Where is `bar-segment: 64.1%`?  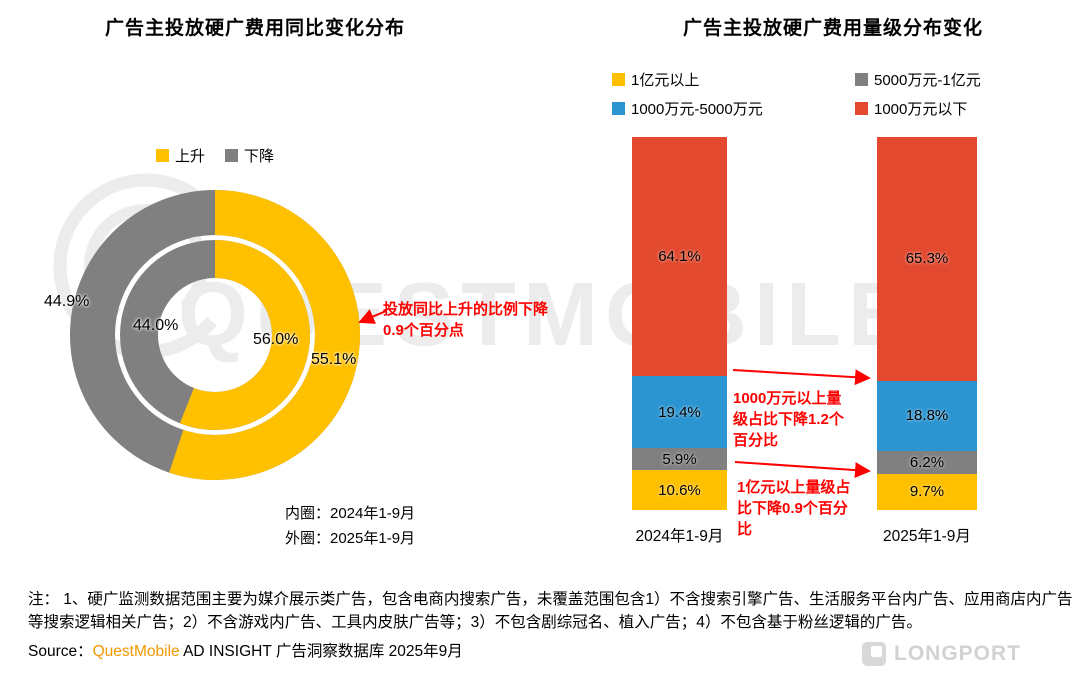 bar-segment: 64.1% is located at coordinates (679, 257).